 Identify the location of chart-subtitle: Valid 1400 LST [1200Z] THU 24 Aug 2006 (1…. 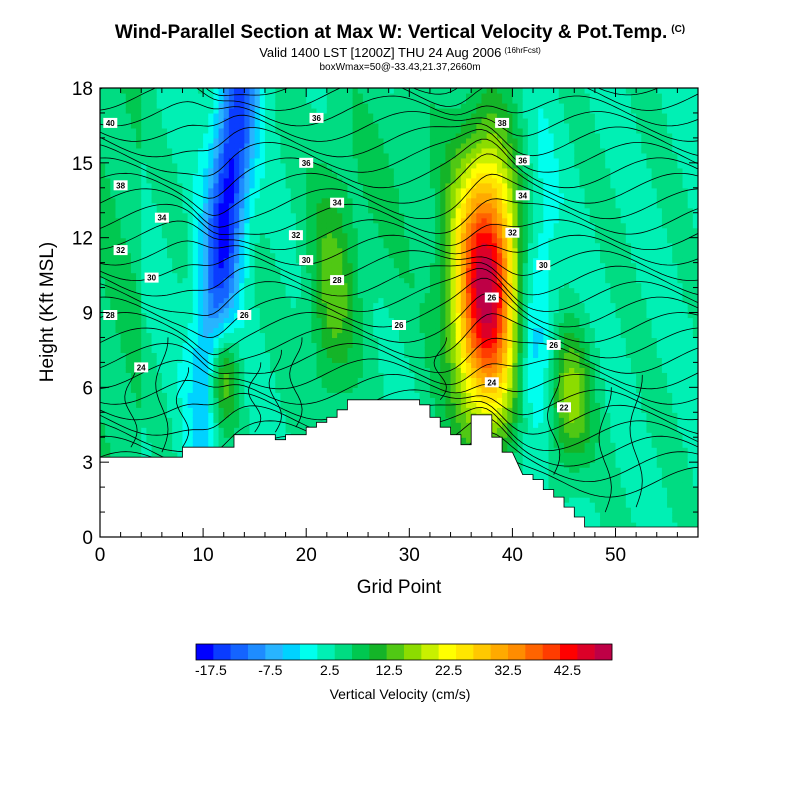
(400, 52).